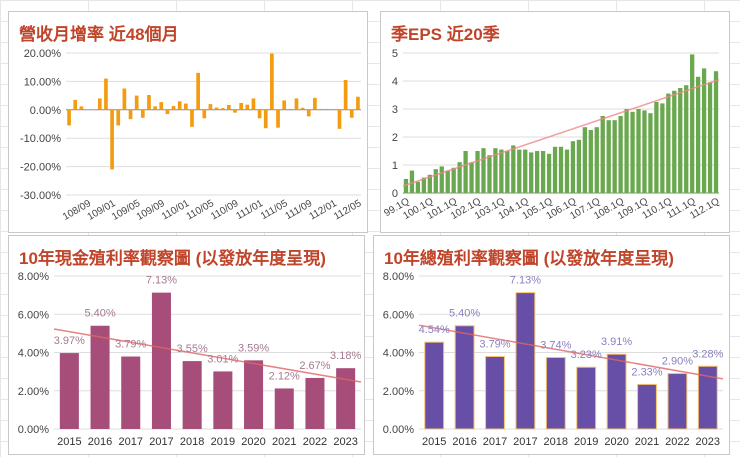 This screenshot has height=457, width=740. I want to click on data-label: 3.59%, so click(253, 348).